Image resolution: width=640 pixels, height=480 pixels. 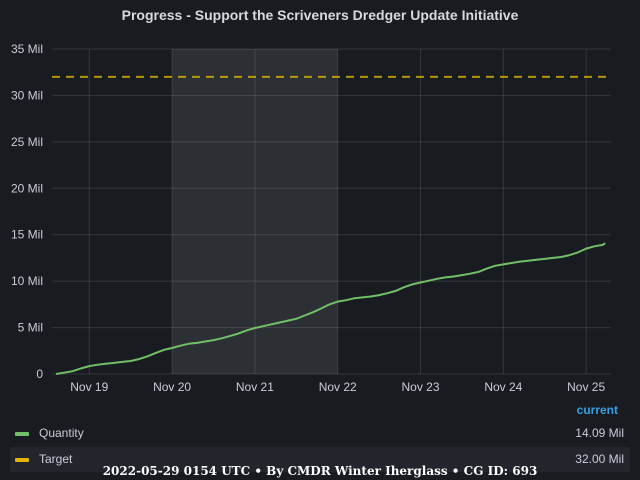 What do you see at coordinates (255, 387) in the screenshot?
I see `x-tick-label: Nov 21` at bounding box center [255, 387].